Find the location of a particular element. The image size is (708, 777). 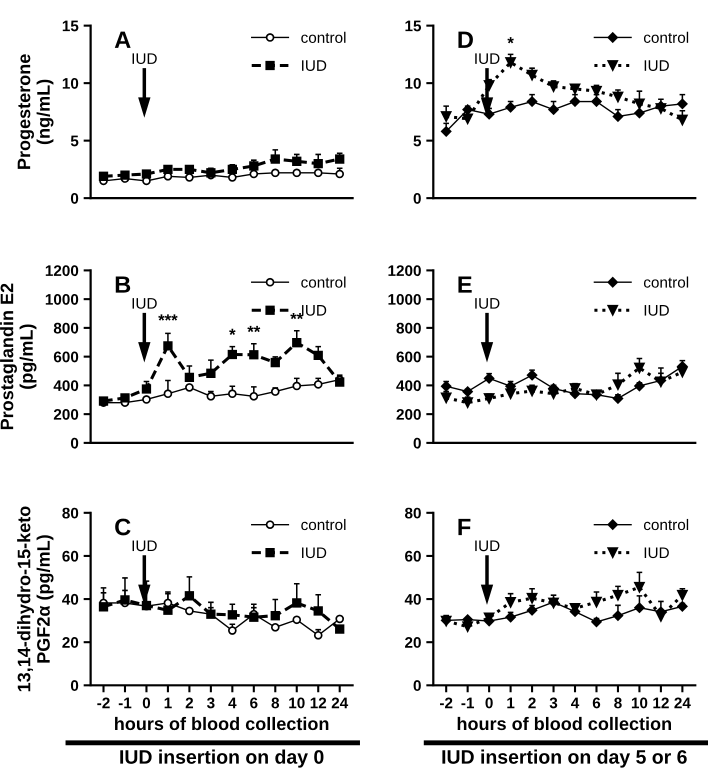

legend-label: IUD is located at coordinates (656, 552).